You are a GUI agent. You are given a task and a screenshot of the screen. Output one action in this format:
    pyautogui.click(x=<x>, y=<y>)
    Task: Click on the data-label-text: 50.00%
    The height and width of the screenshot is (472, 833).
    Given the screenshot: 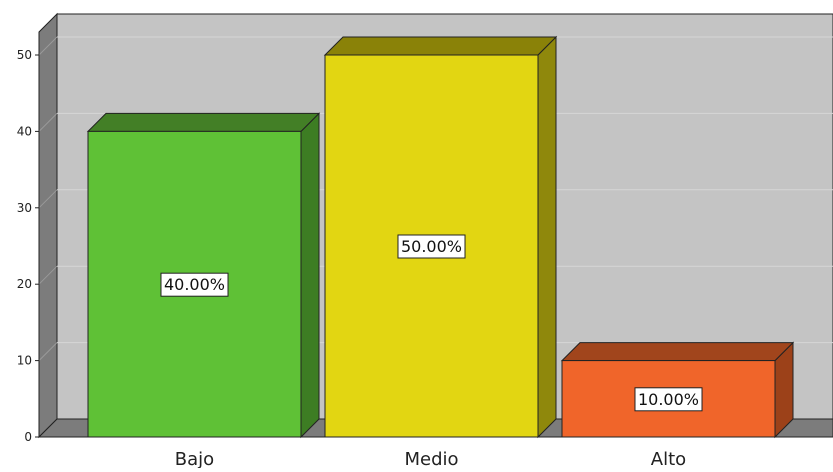 What is the action you would take?
    pyautogui.click(x=431, y=246)
    